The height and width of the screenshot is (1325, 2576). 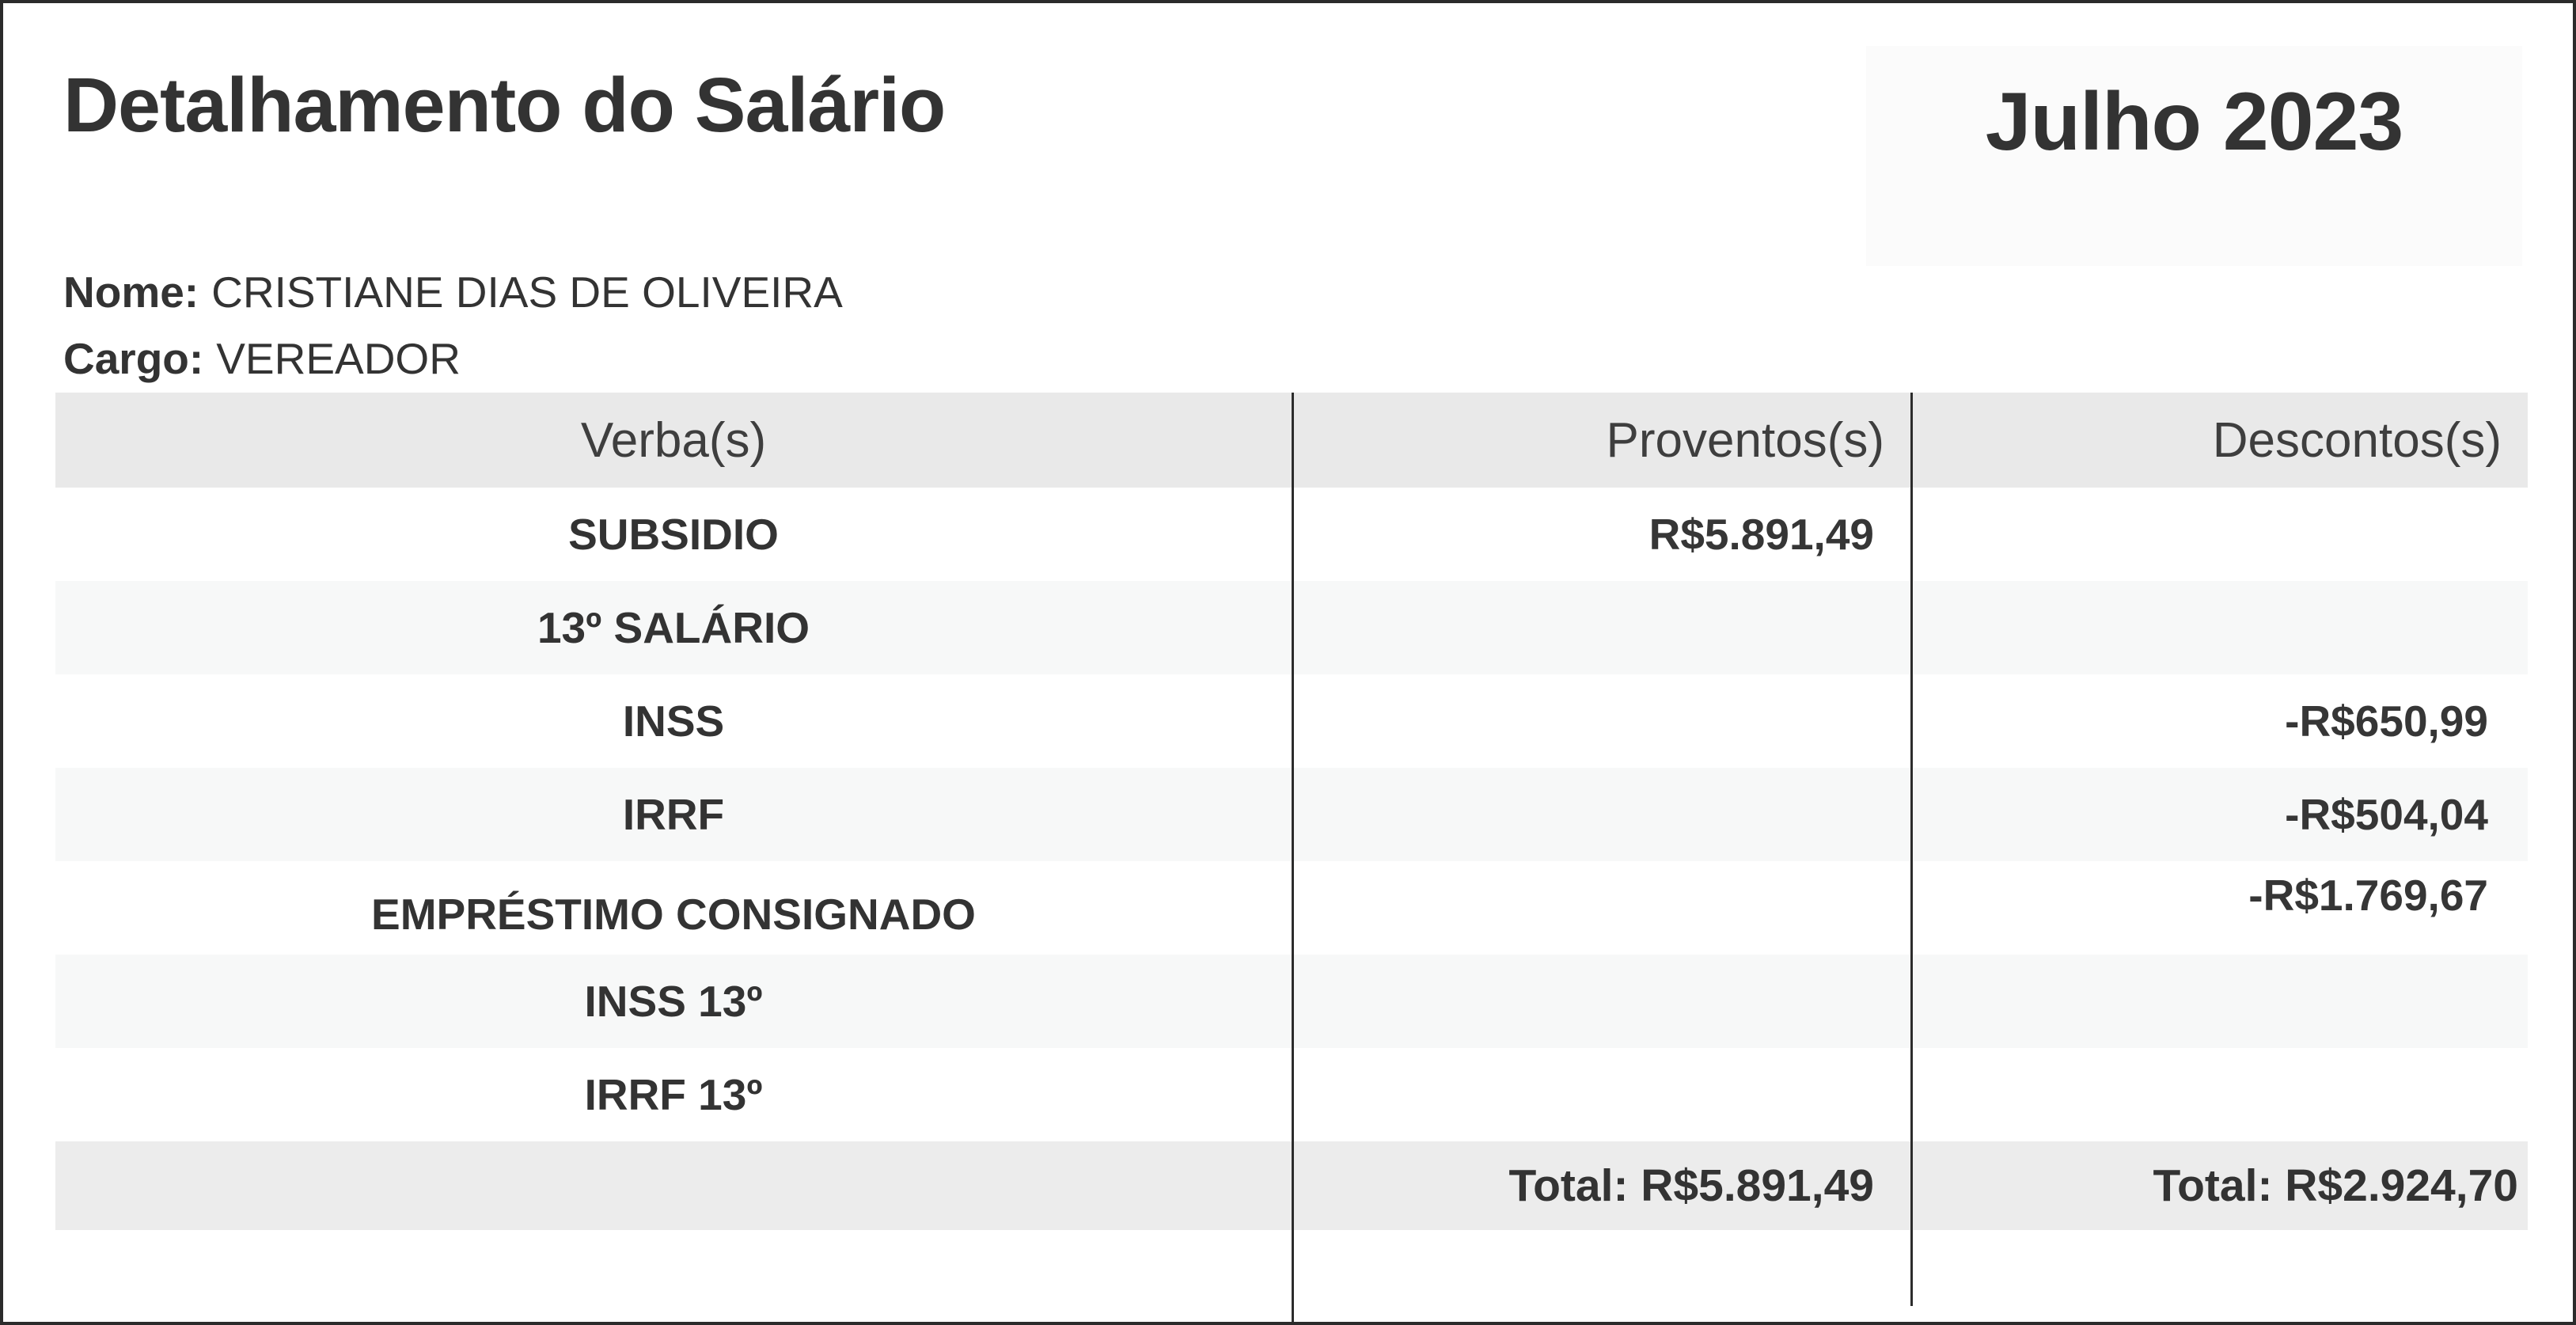 I want to click on role-label: Cargo:, so click(x=133, y=359).